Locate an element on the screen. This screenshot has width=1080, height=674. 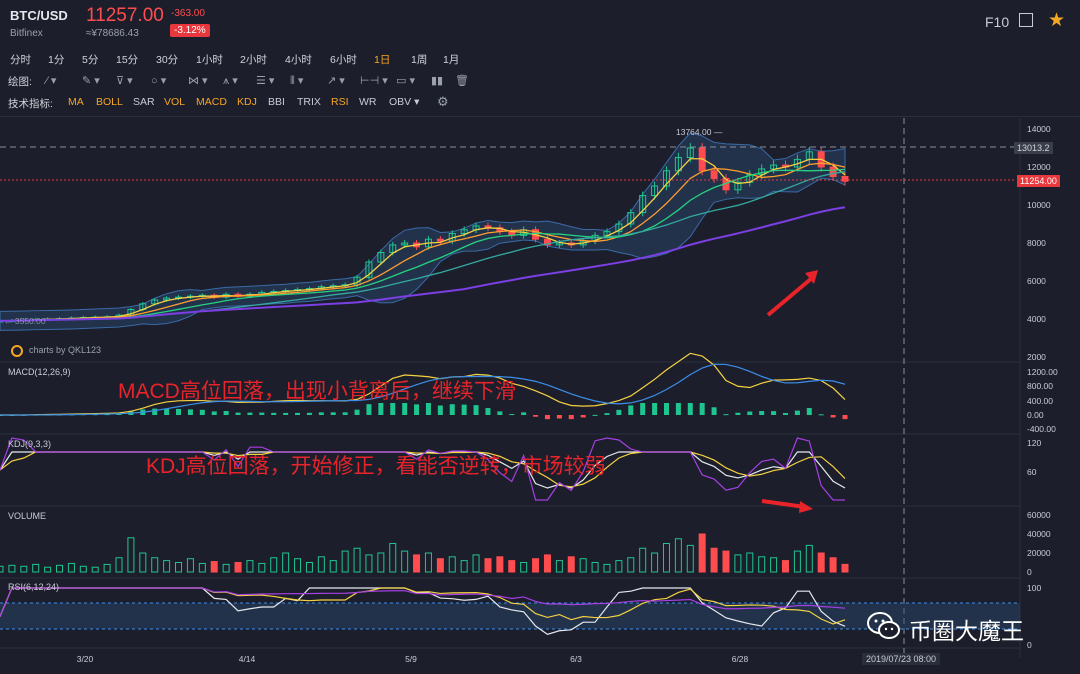
volume-tick-label-0: 60000 is located at coordinates (1039, 515).